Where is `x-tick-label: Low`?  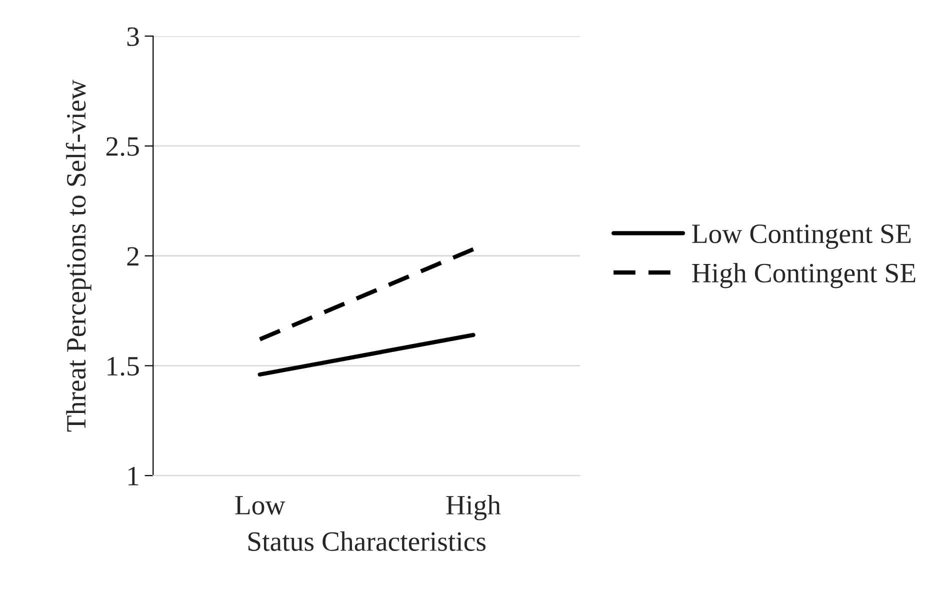 x-tick-label: Low is located at coordinates (260, 505).